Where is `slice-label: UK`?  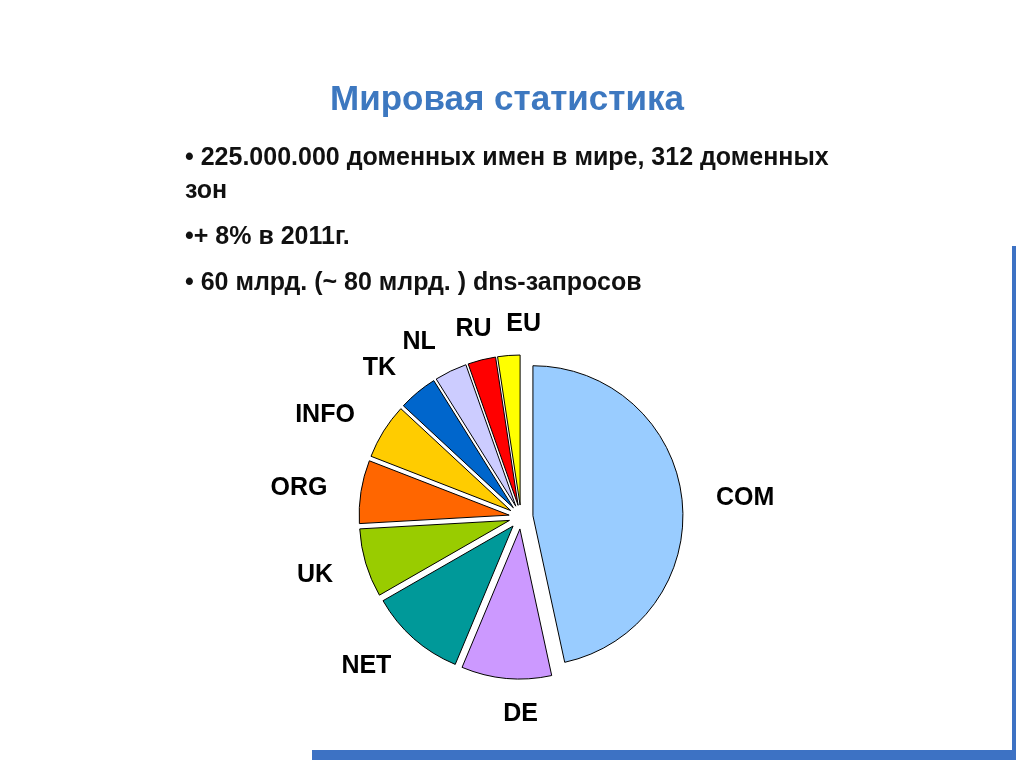 slice-label: UK is located at coordinates (315, 572).